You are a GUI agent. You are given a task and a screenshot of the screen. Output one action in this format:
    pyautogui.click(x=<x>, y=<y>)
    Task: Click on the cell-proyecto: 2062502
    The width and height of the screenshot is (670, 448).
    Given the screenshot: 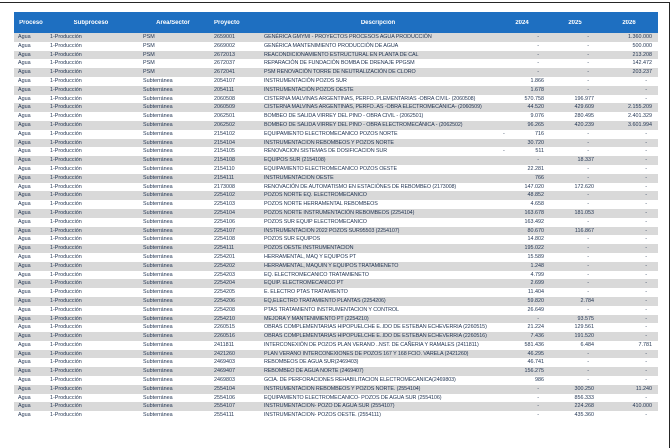 What is the action you would take?
    pyautogui.click(x=224, y=124)
    